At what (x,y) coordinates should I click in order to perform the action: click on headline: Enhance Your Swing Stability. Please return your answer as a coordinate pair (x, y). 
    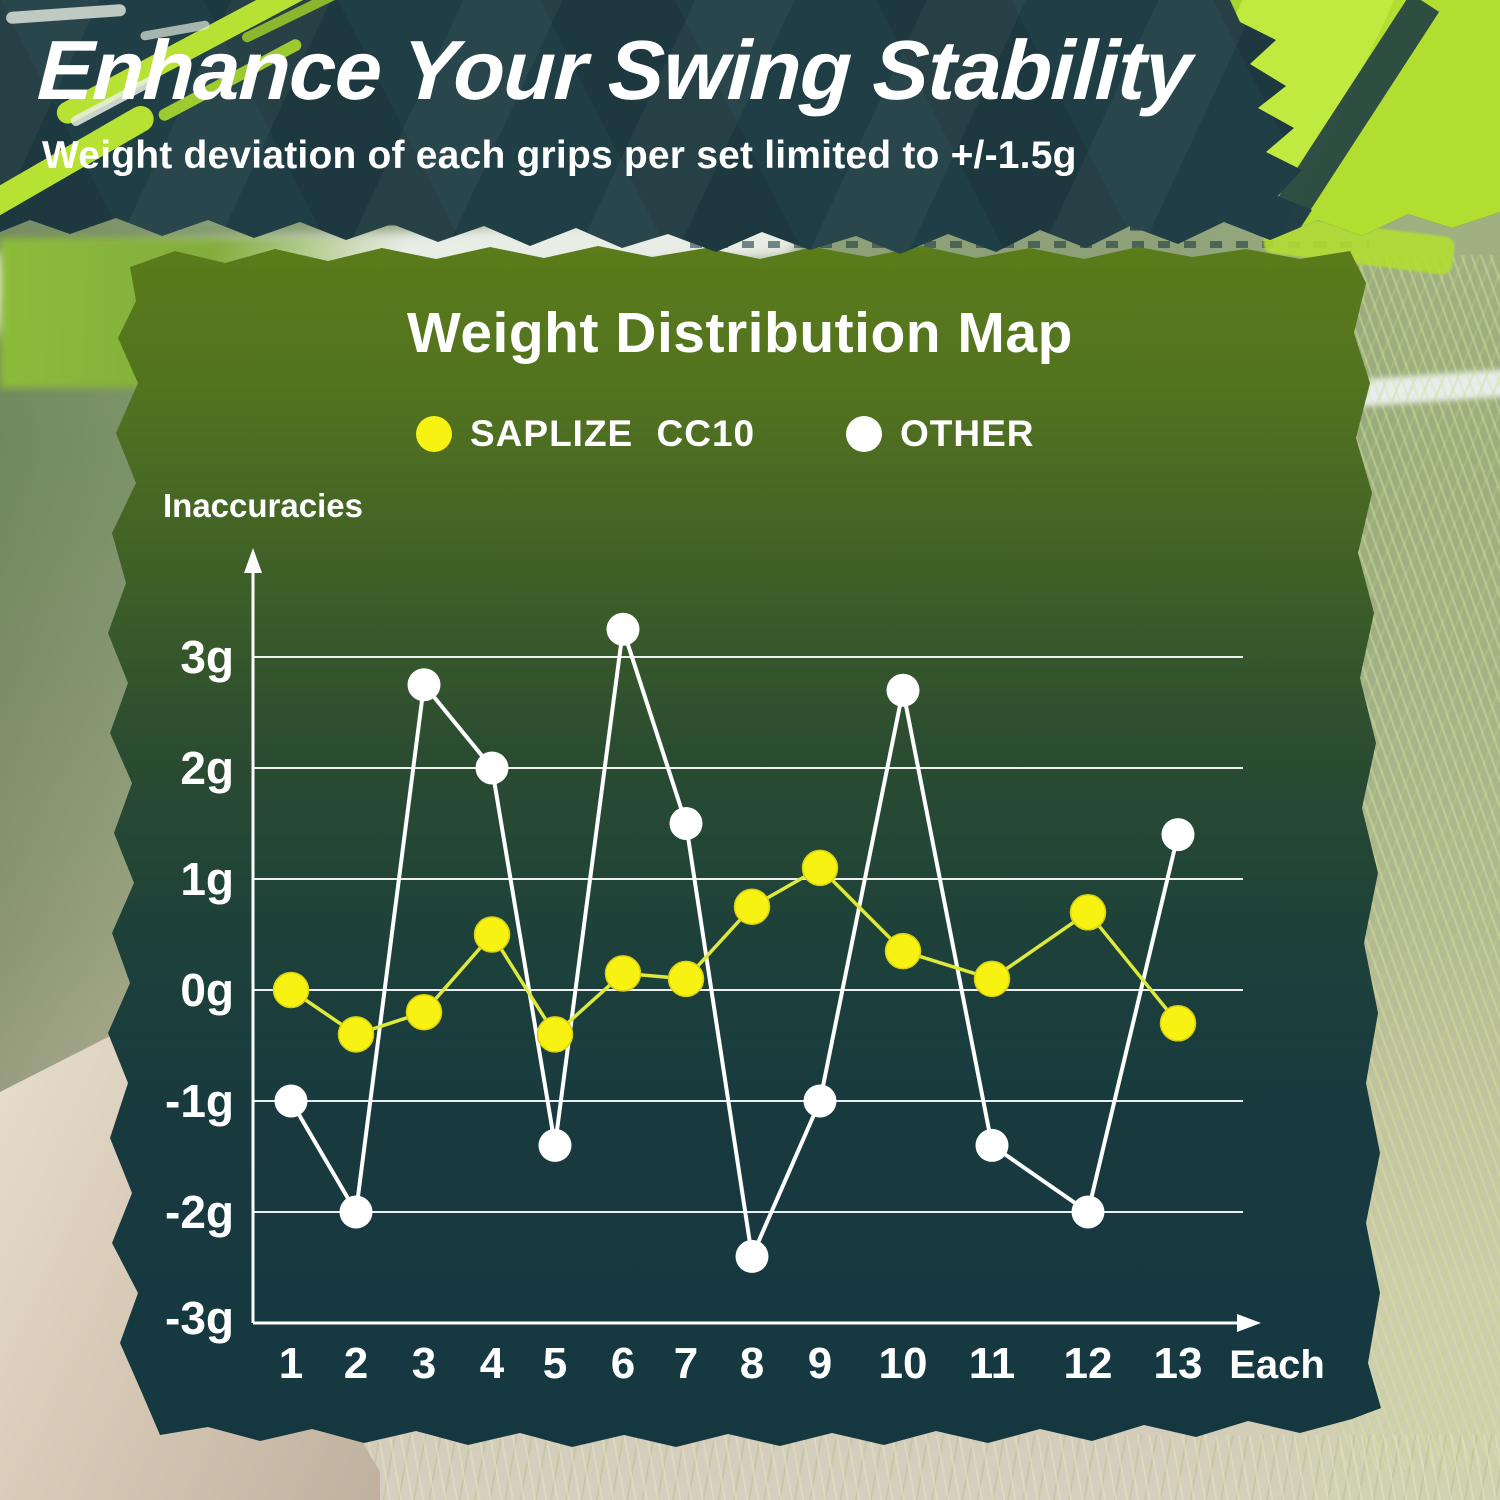
    Looking at the image, I should click on (614, 70).